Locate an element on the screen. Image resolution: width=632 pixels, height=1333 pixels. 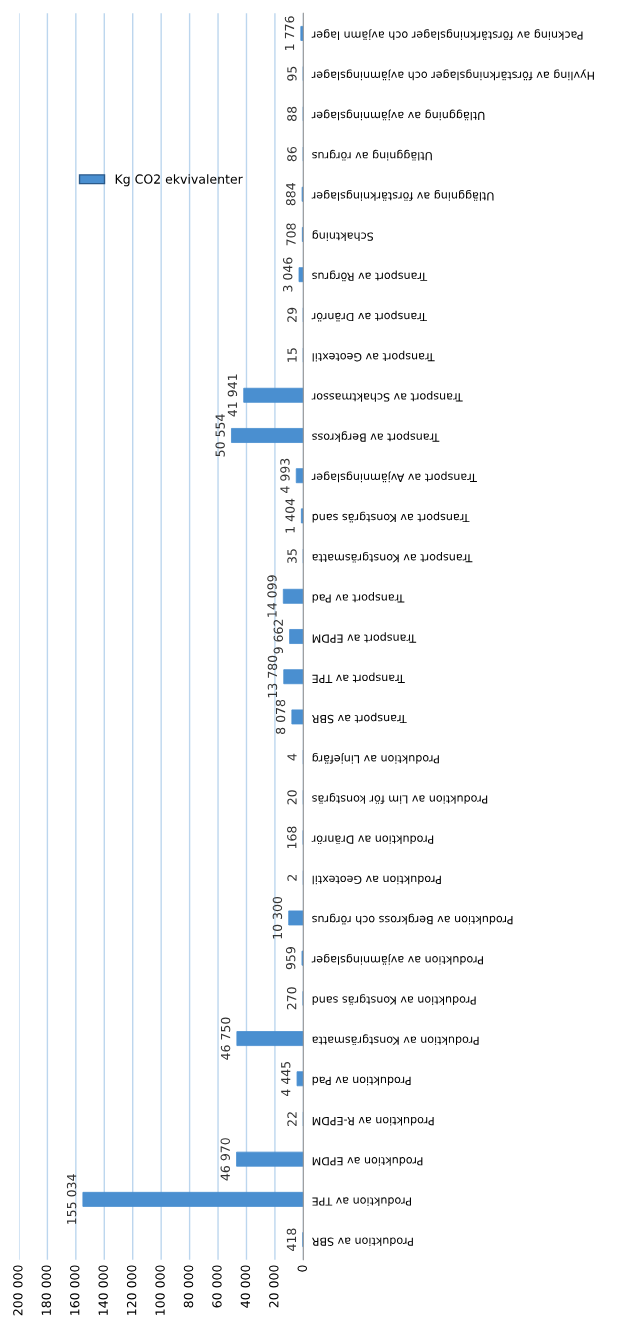
data-label: 86 is located at coordinates (292, 154).